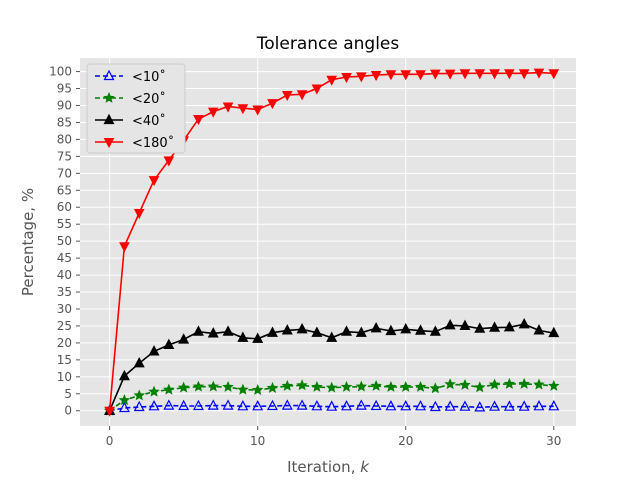 This screenshot has width=640, height=480. What do you see at coordinates (64, 190) in the screenshot?
I see `y-tick-label: 65` at bounding box center [64, 190].